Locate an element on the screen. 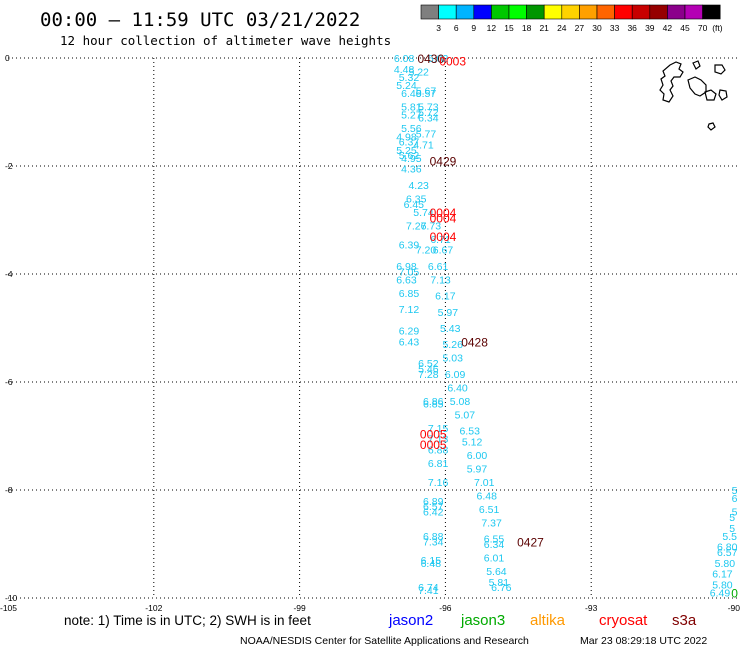 Image resolution: width=740 pixels, height=650 pixels. colorbar-tick: 24 is located at coordinates (562, 28).